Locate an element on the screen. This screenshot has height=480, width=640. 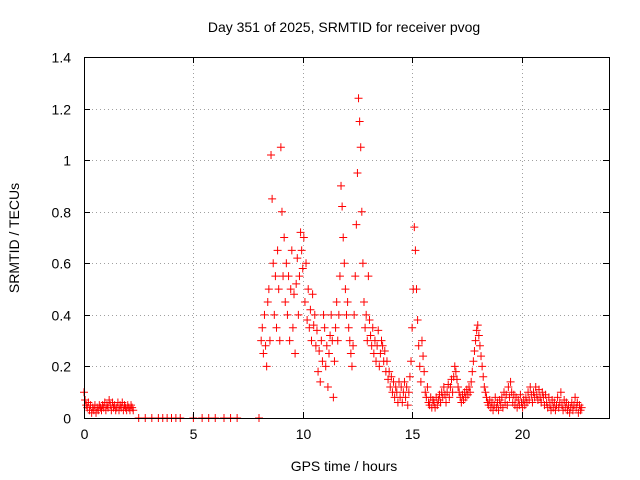
x-tick-label: 15 is located at coordinates (413, 434).